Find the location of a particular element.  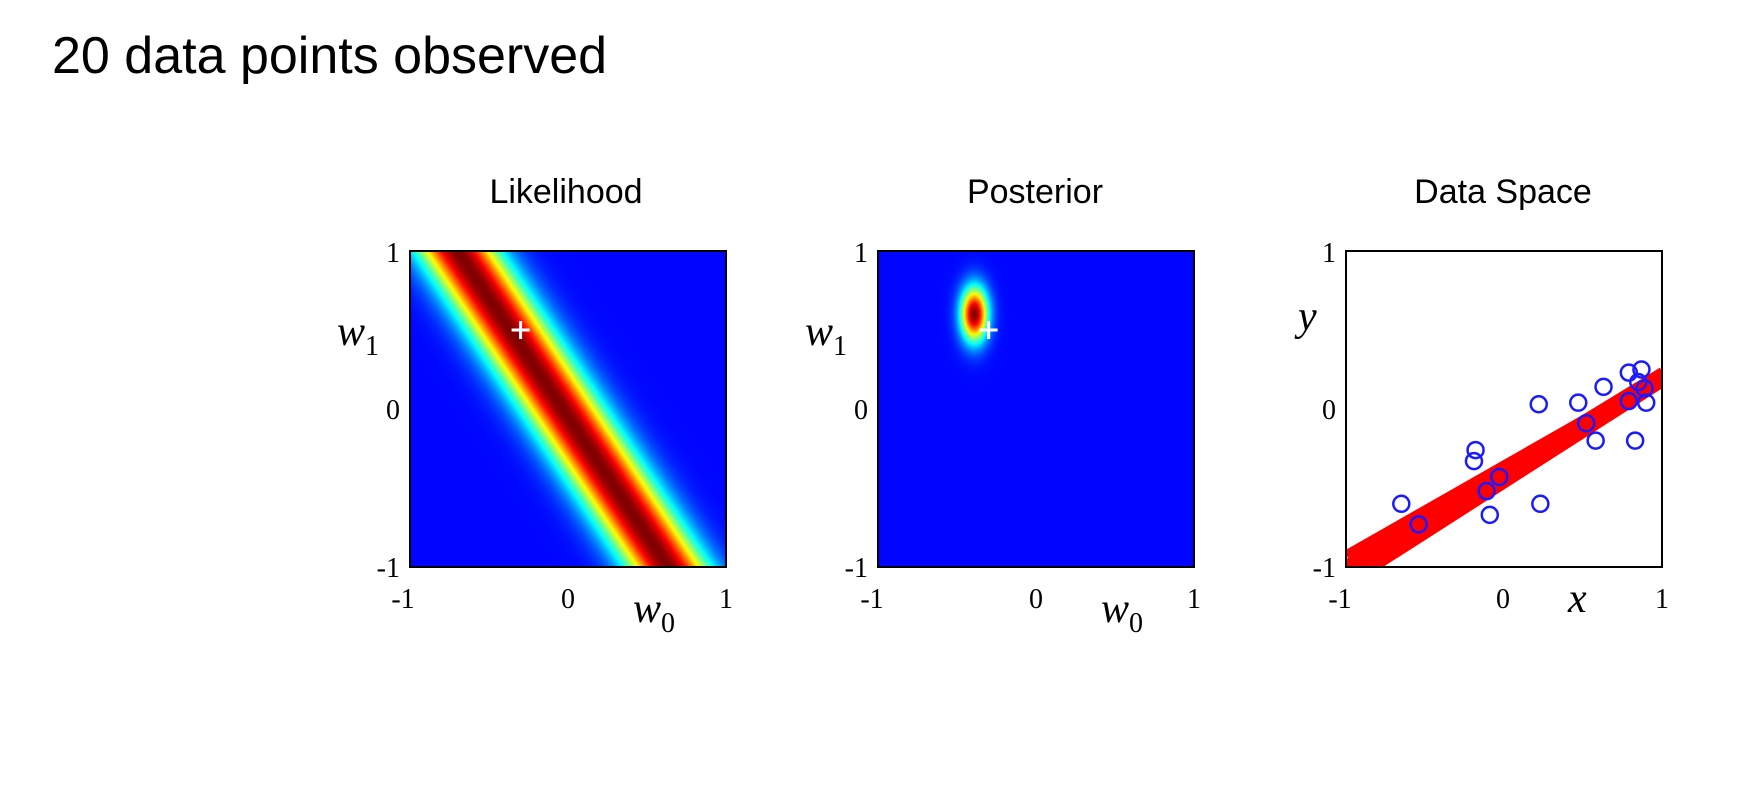

posterior-panel: Posterior 1 0 -1 -1 0 1 w1 w0 is located at coordinates (1003, 406).